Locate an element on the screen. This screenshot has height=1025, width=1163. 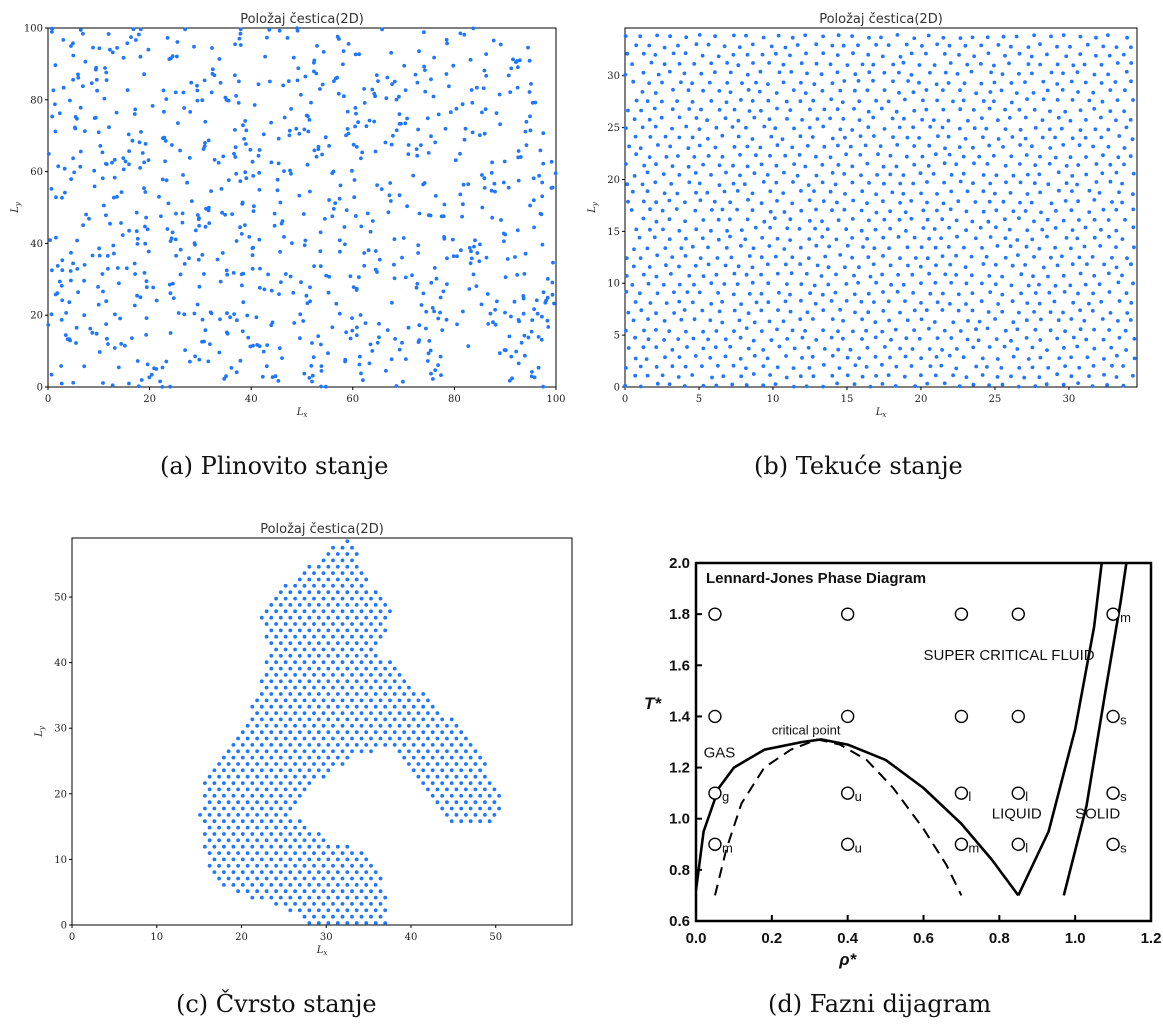
y-axis-label: Ly is located at coordinates (593, 207).